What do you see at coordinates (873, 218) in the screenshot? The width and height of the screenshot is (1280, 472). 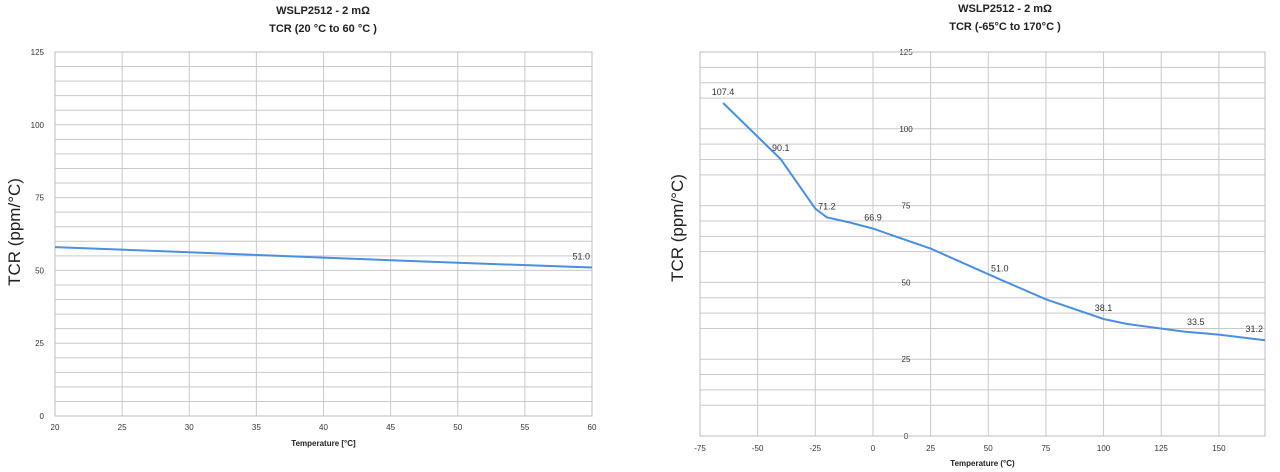 I see `data-label: 66.9` at bounding box center [873, 218].